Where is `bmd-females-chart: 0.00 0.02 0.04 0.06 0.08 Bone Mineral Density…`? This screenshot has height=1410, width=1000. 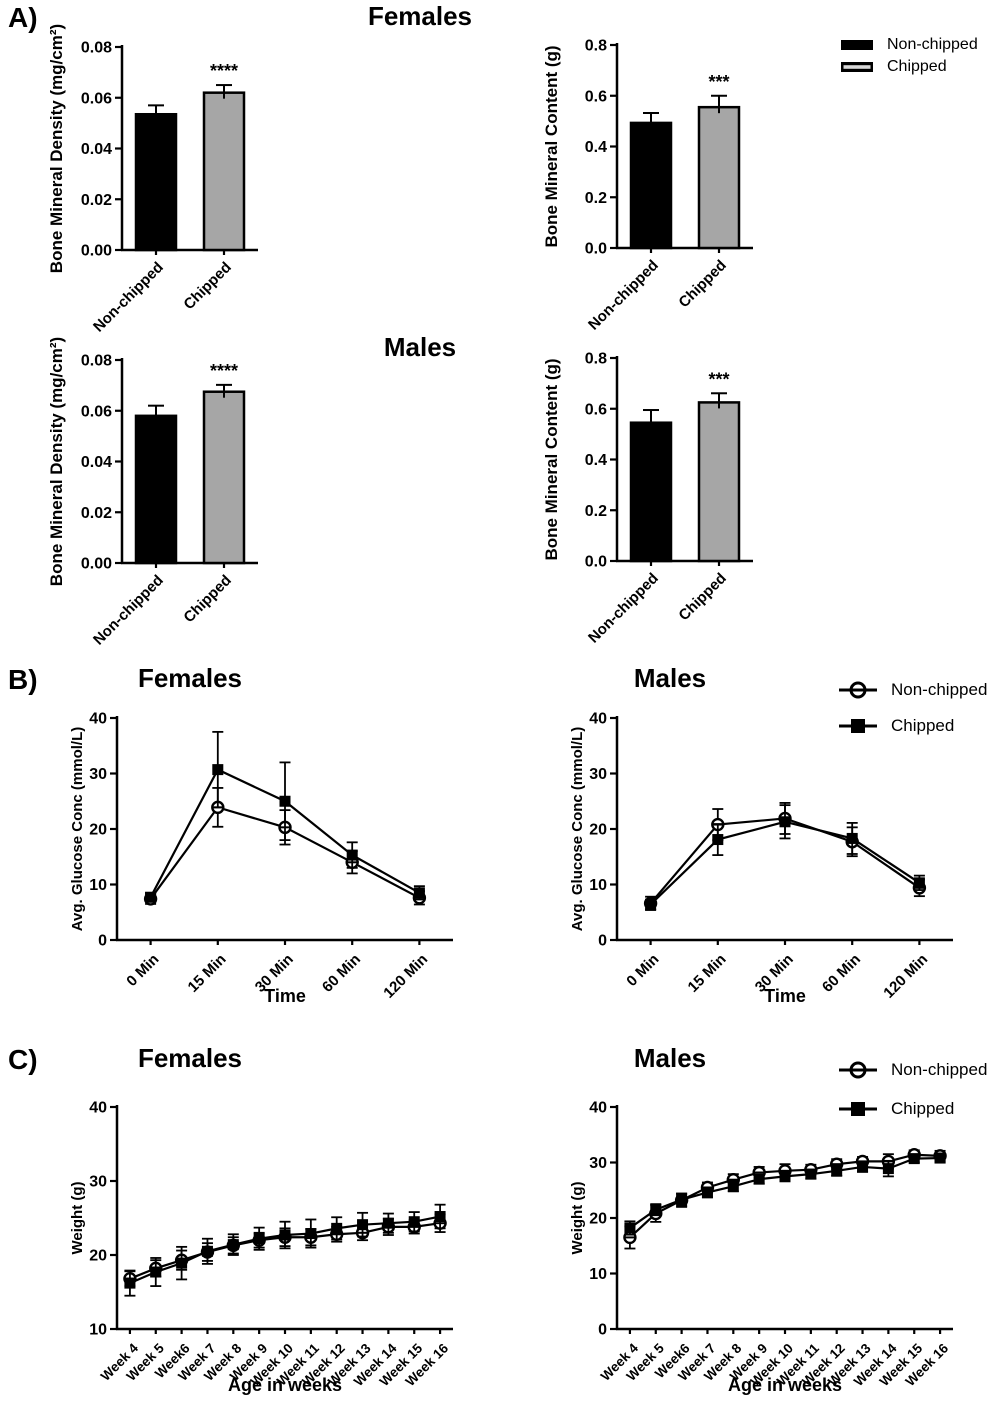
bmd-females-chart: 0.00 0.02 0.04 0.06 0.08 Bone Mineral Density… is located at coordinates (152, 180).